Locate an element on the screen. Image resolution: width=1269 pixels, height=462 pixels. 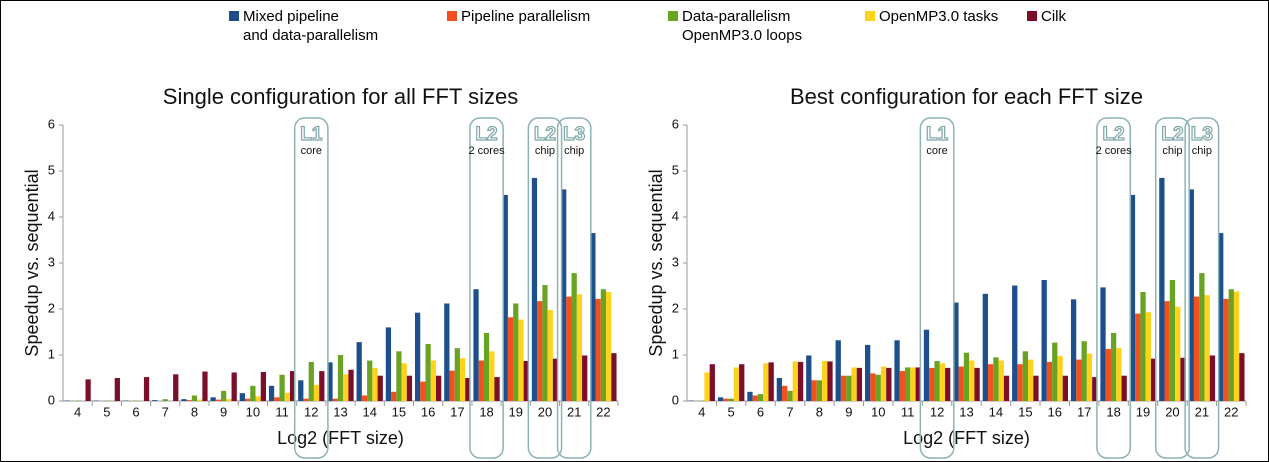
y-tick-label: 6 is located at coordinates (675, 123).